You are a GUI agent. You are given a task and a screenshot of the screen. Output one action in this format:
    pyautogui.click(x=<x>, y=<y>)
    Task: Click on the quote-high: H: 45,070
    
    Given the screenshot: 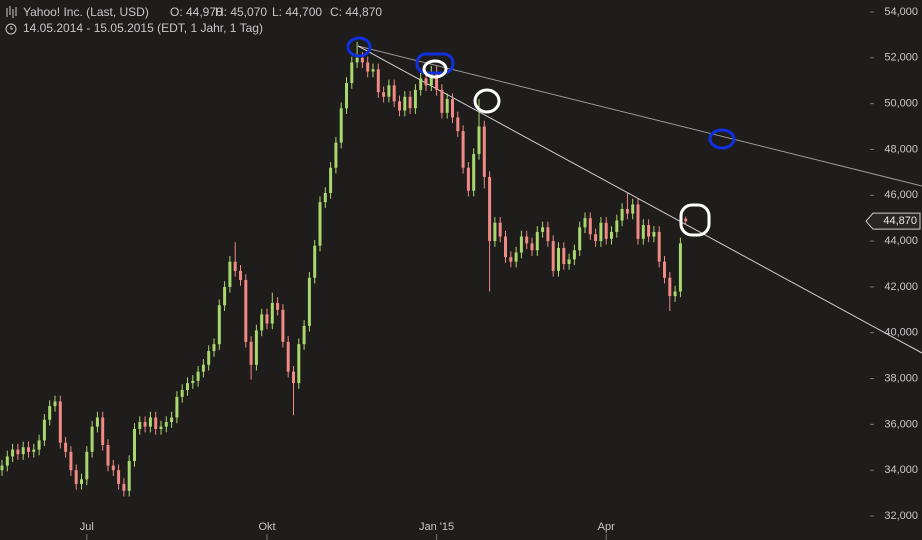 What is the action you would take?
    pyautogui.click(x=241, y=12)
    